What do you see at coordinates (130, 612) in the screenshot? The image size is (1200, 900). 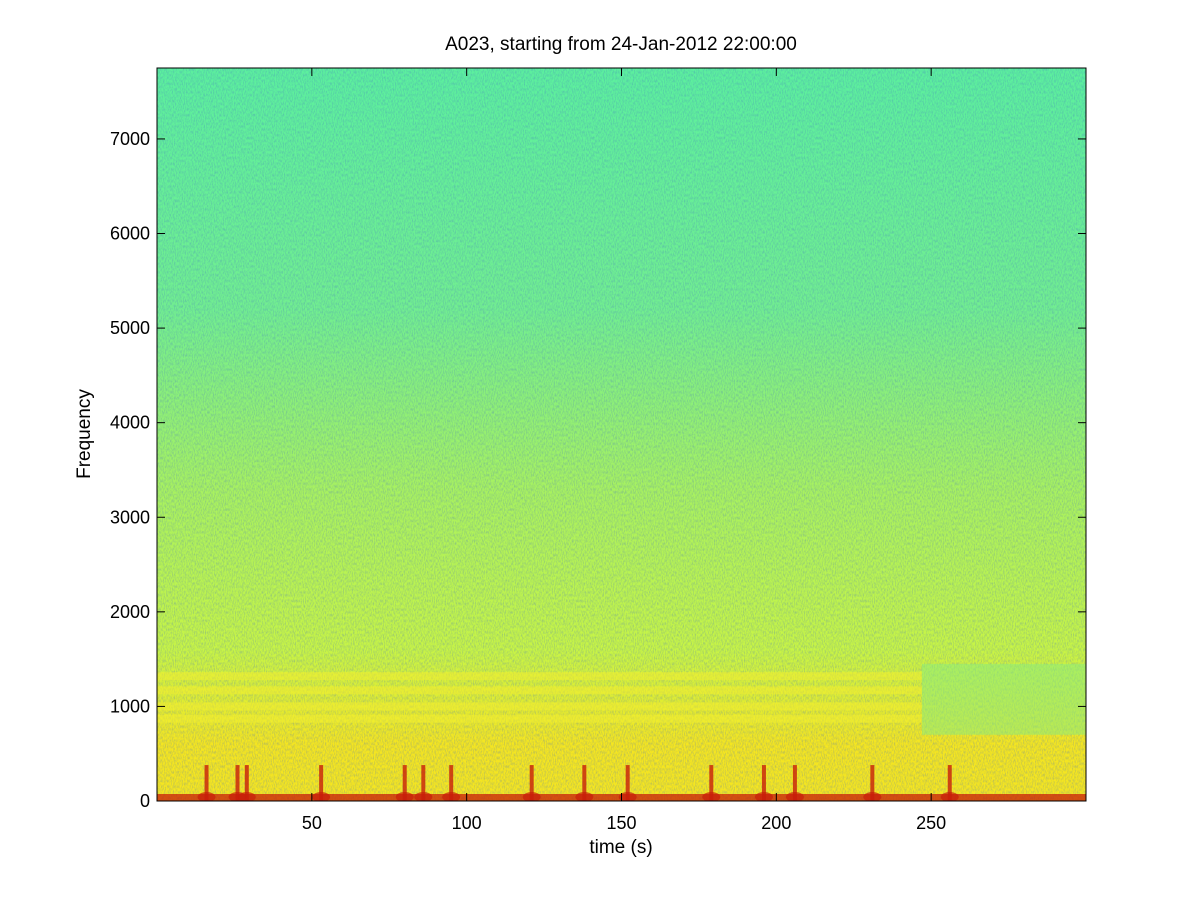 I see `y-tick-label: 2000` at bounding box center [130, 612].